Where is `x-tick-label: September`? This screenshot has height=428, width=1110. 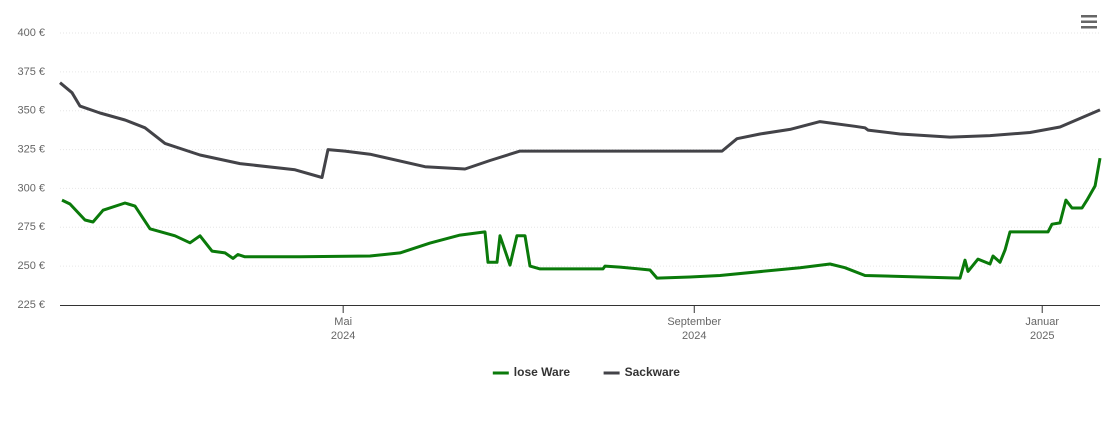
x-tick-label: September is located at coordinates (694, 322).